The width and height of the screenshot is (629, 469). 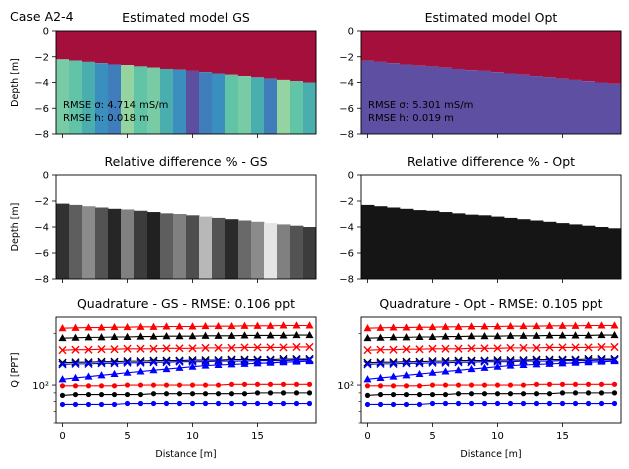 I want to click on gs_quad-xlabel: Distance [m], so click(x=185, y=454).